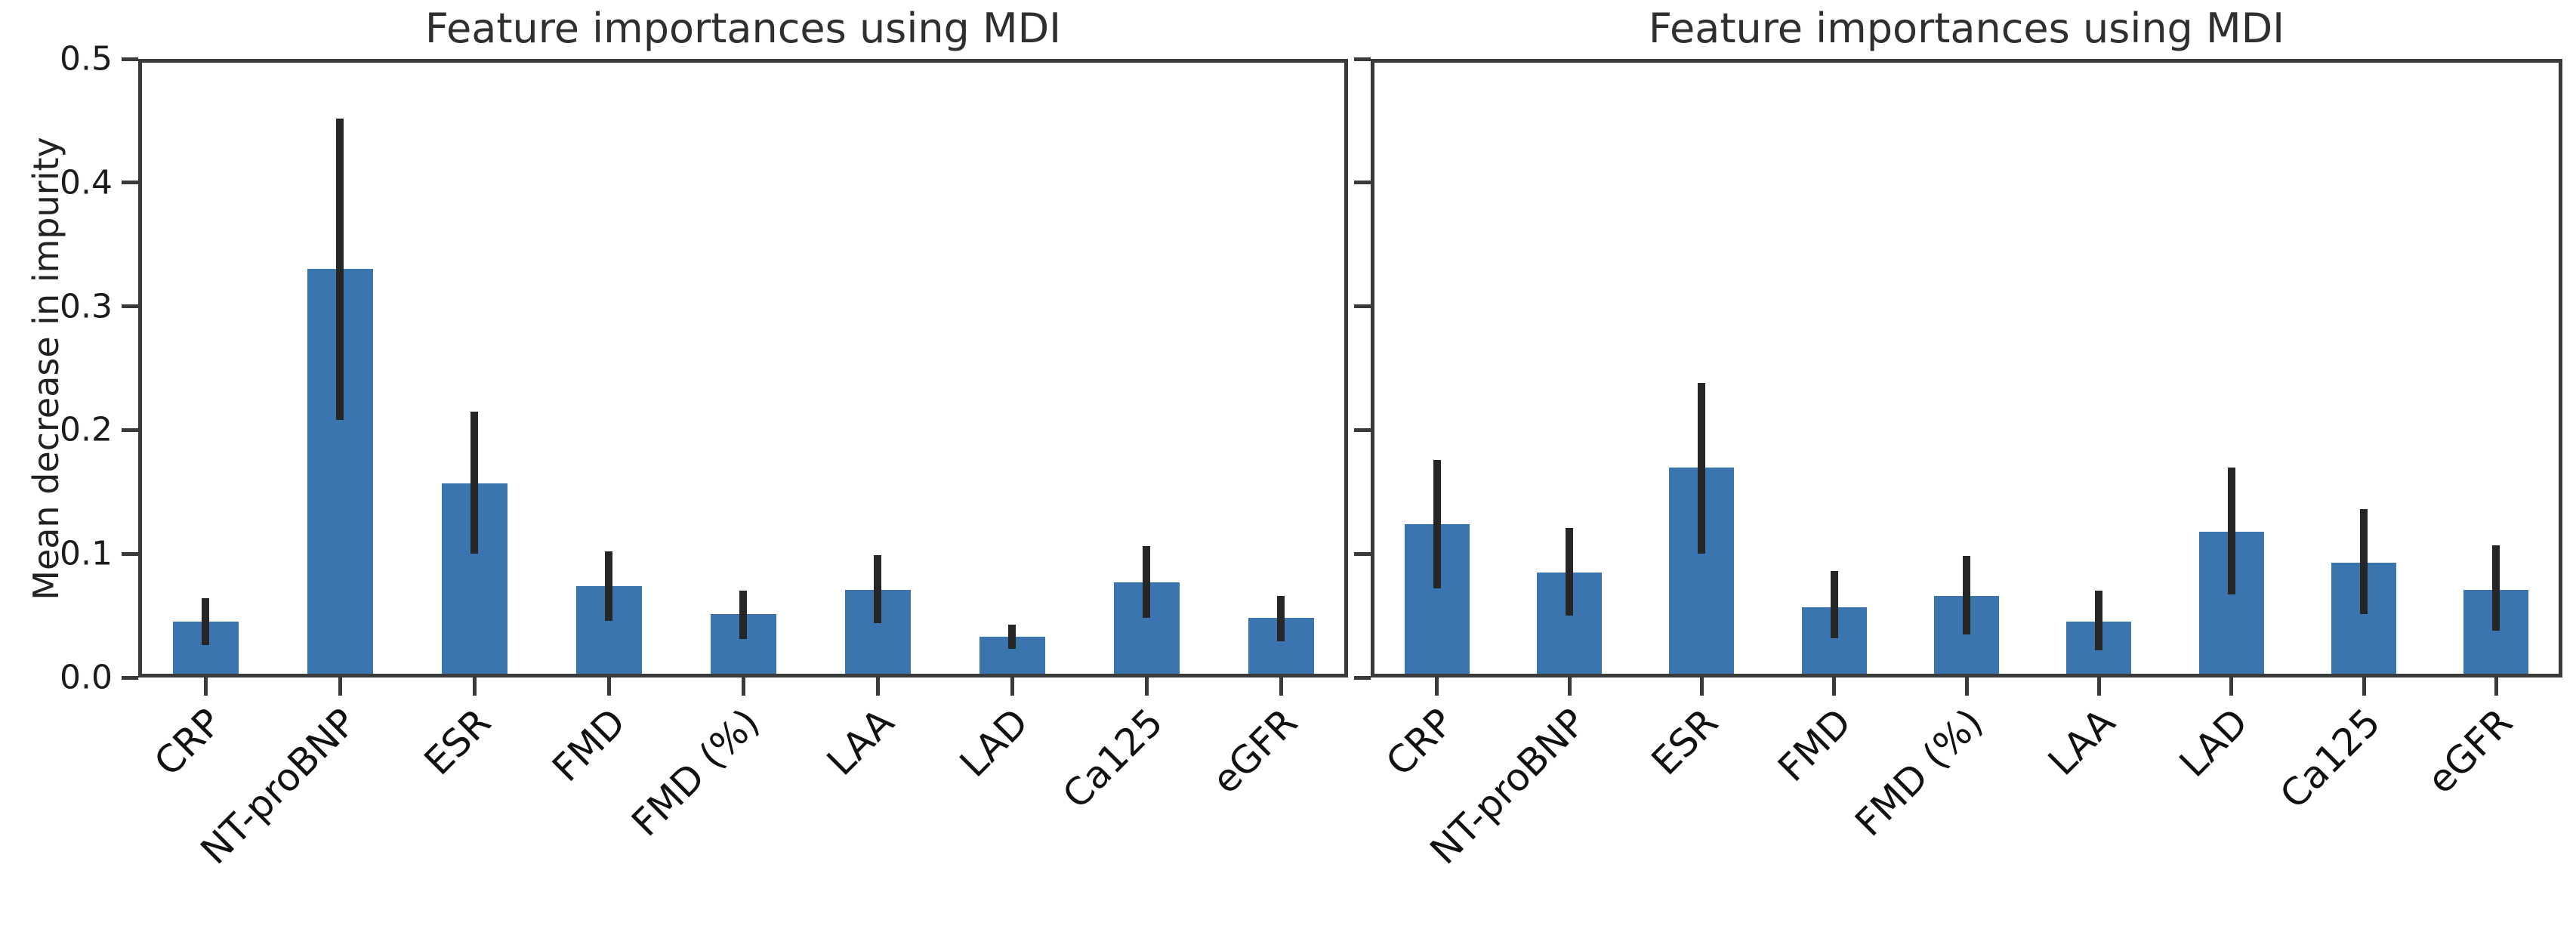 Image resolution: width=2576 pixels, height=926 pixels. I want to click on y-tick-label-0.0: 0.0, so click(86, 677).